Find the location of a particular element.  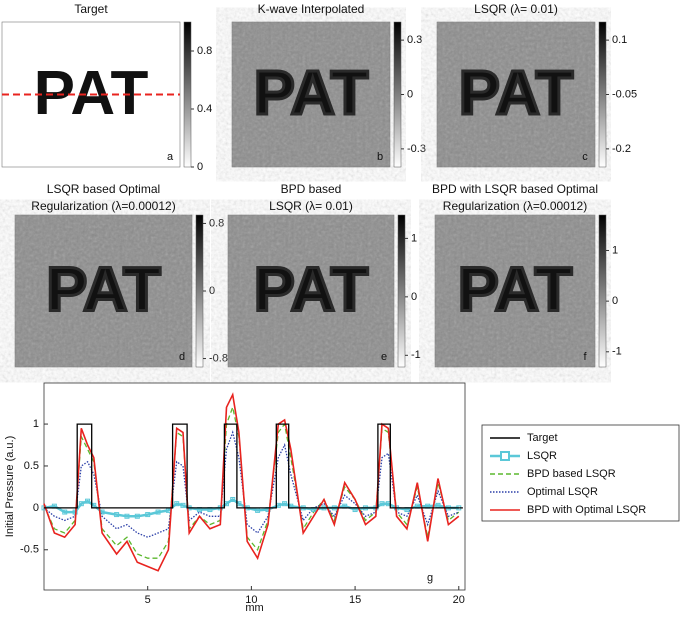

x-tick-label: 5 is located at coordinates (148, 600).